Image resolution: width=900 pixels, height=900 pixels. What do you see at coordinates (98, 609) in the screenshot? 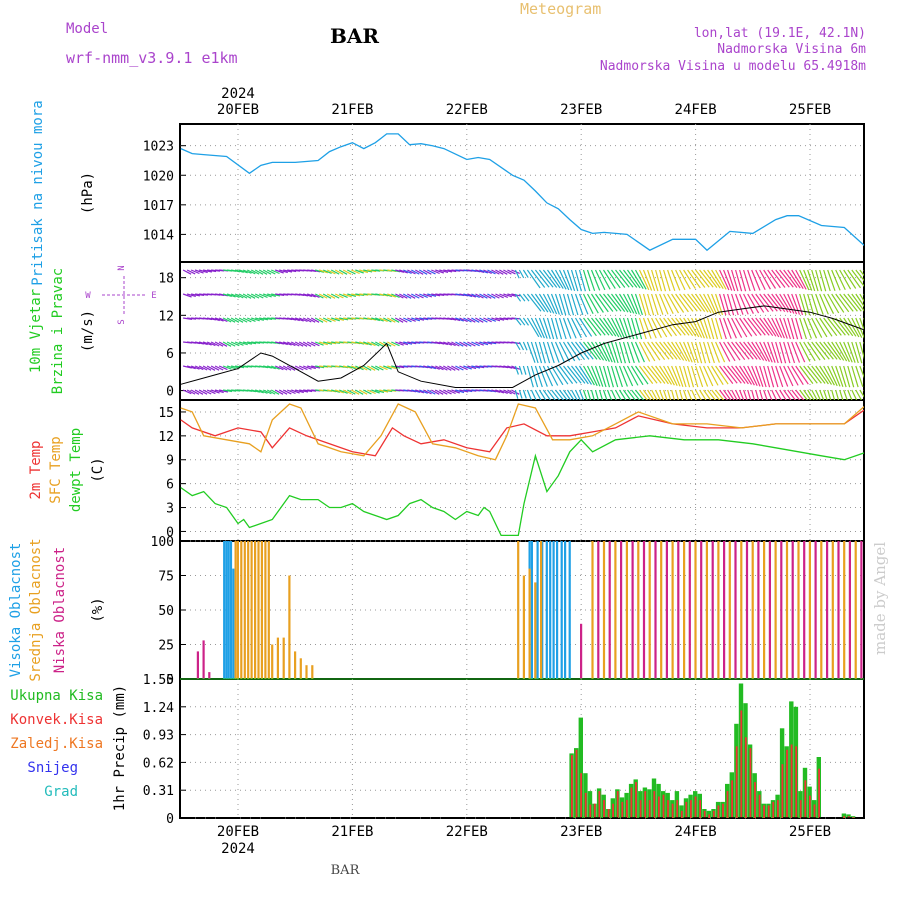
I see `cloud-unit: (%)` at bounding box center [98, 609].